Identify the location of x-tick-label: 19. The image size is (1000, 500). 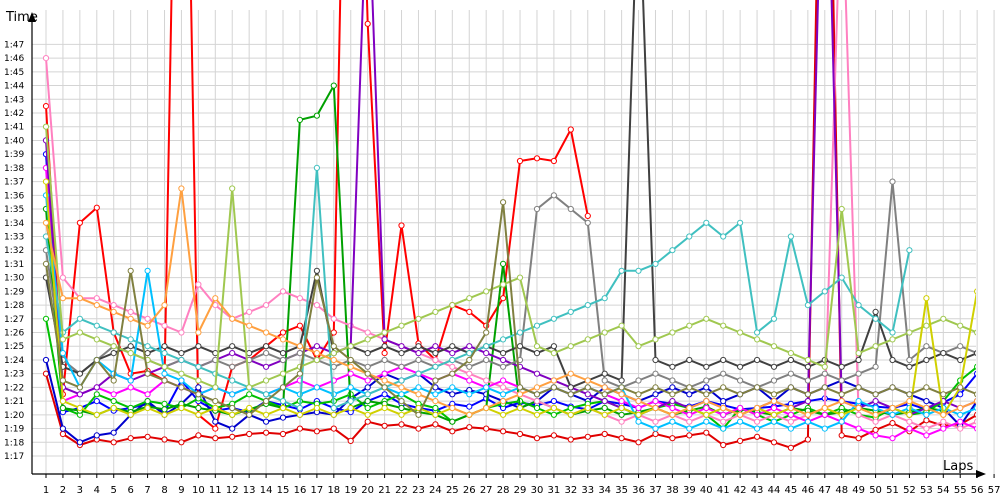
(350, 490).